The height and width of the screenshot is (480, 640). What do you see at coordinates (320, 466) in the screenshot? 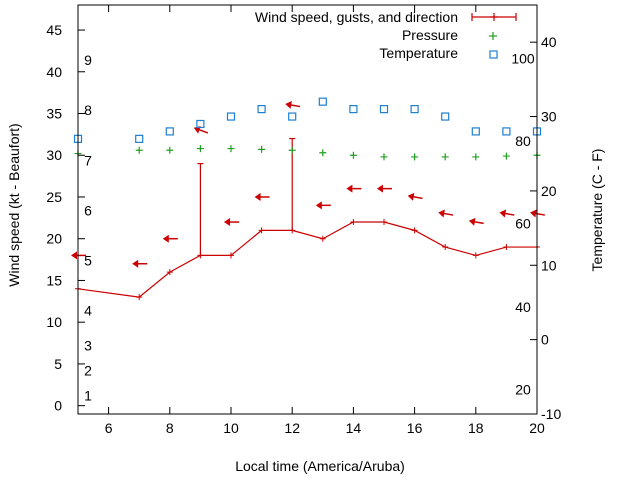
I see `x-axis-label: Local time (America/Aruba)` at bounding box center [320, 466].